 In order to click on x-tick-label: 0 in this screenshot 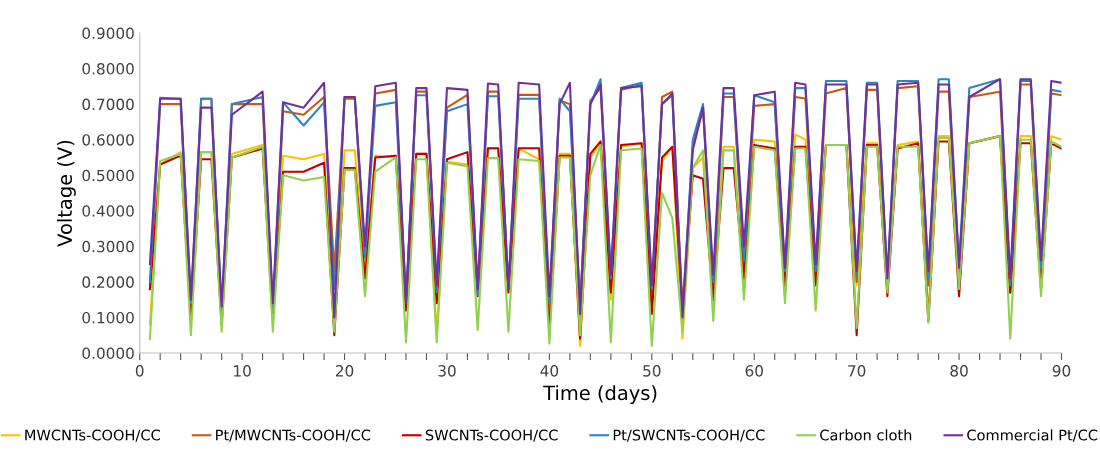, I will do `click(139, 371)`.